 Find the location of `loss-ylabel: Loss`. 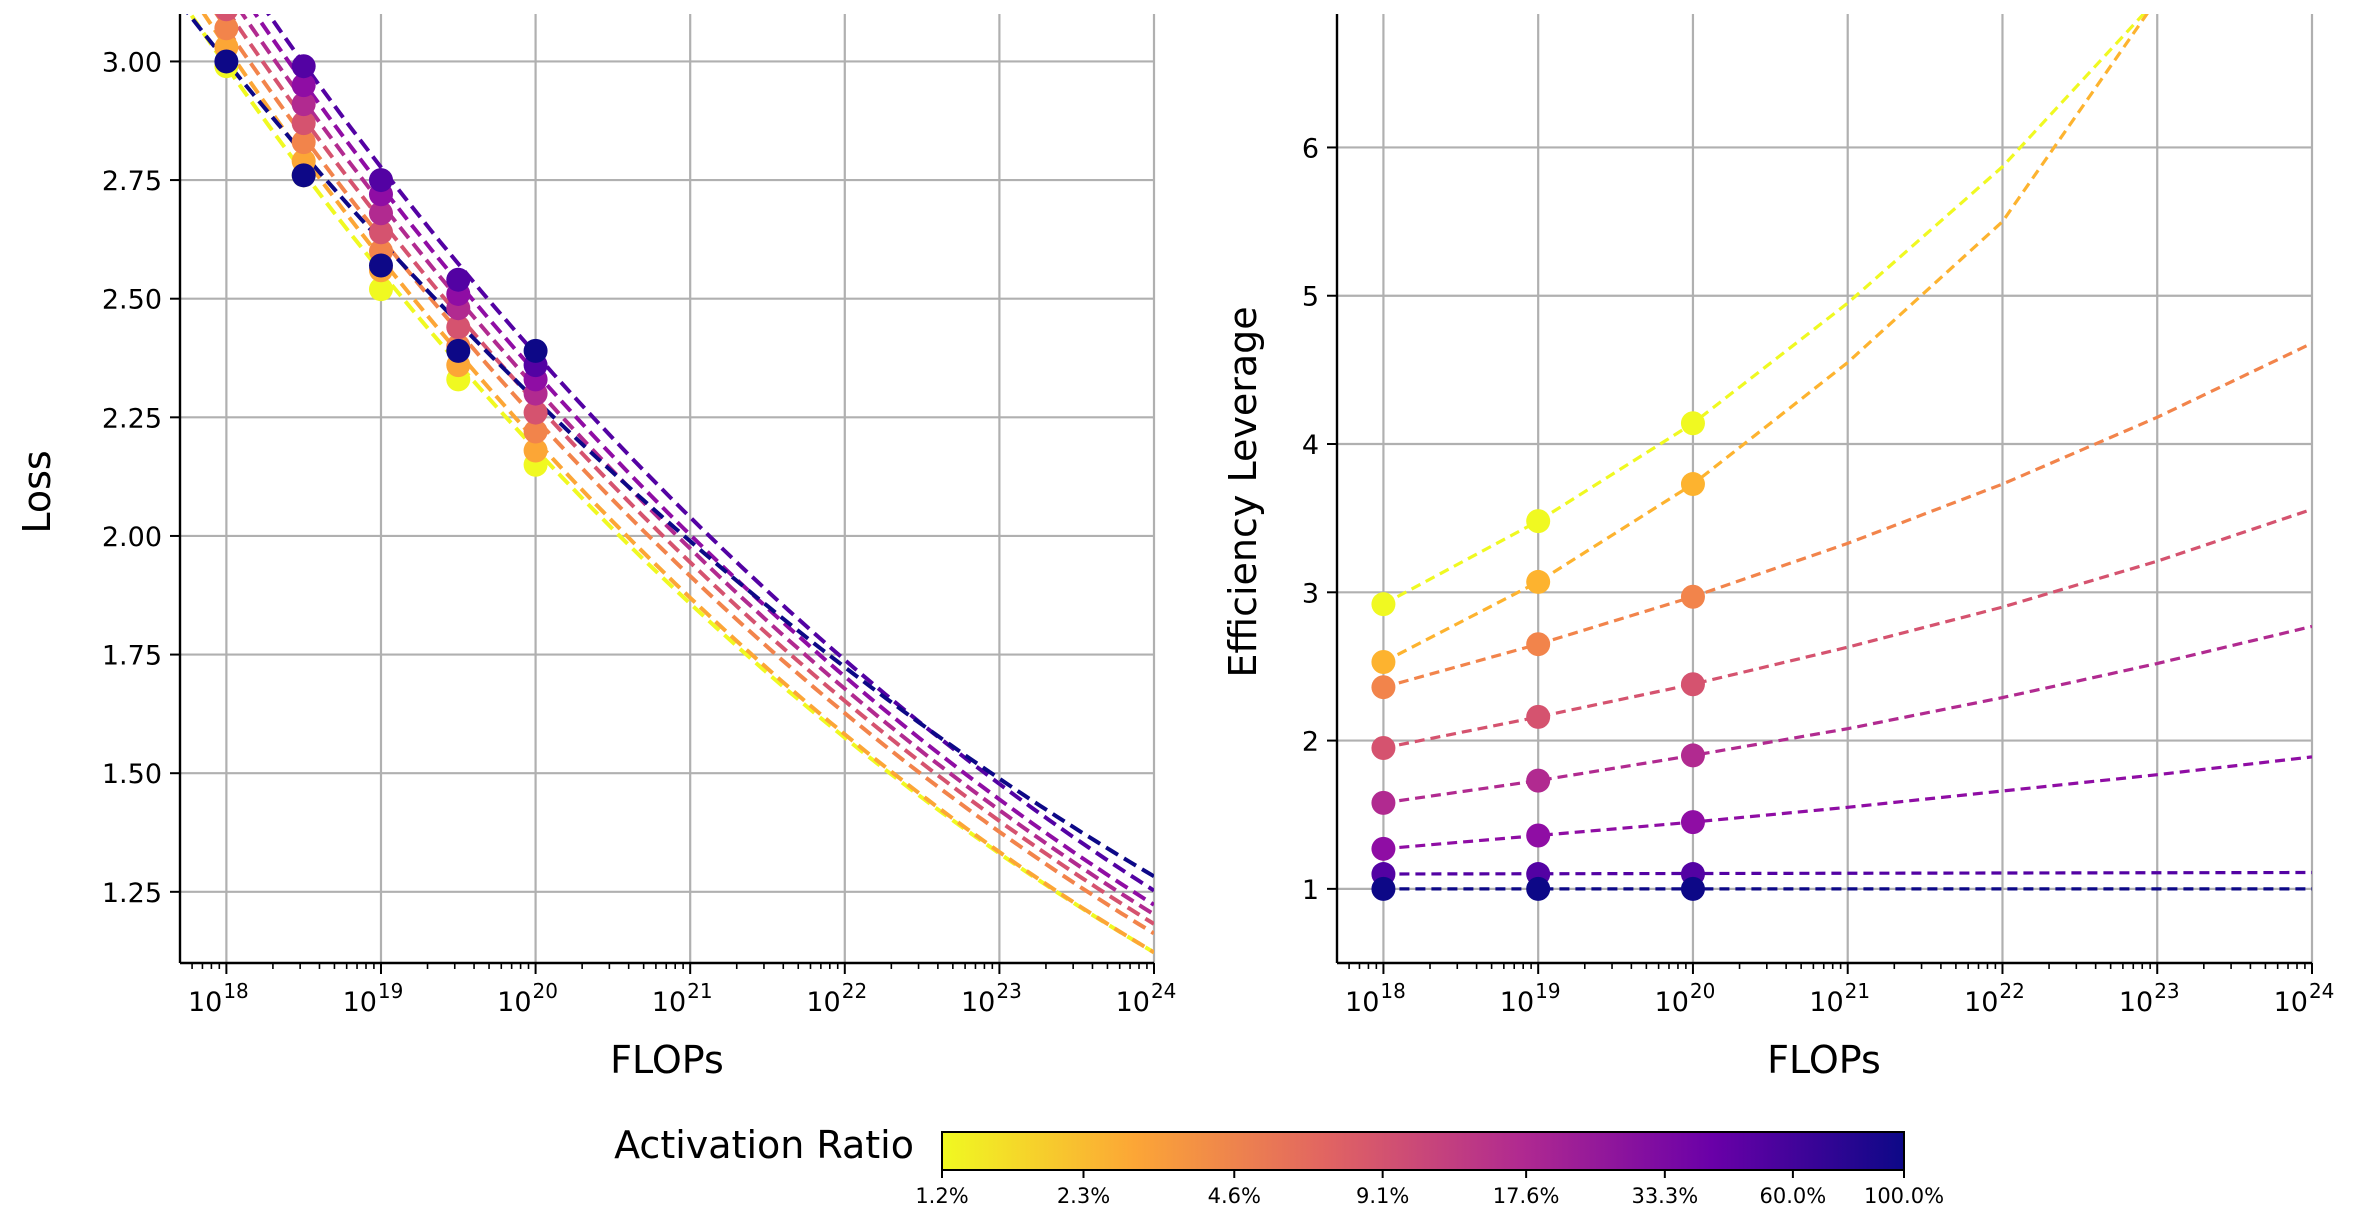

loss-ylabel: Loss is located at coordinates (37, 491).